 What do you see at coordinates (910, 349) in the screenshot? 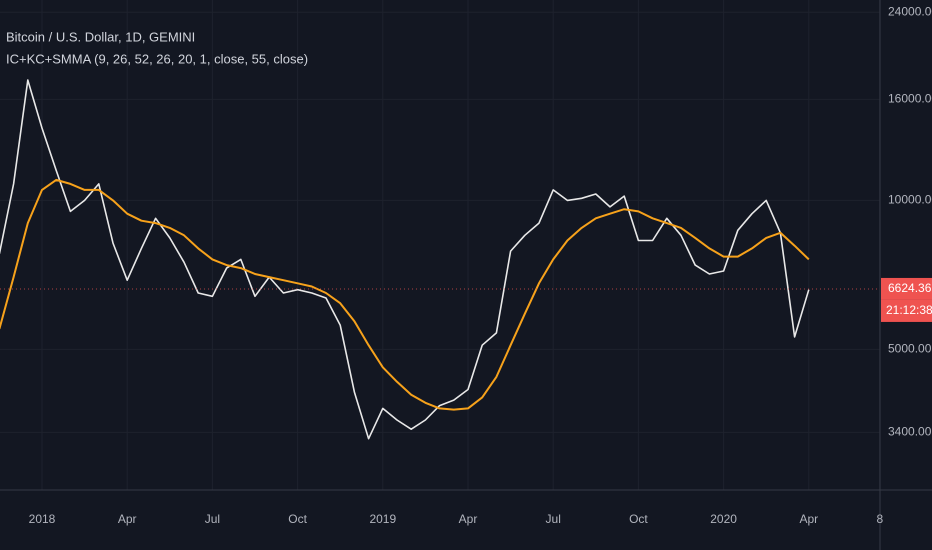
I see `y-tick-label: 5000.00` at bounding box center [910, 349].